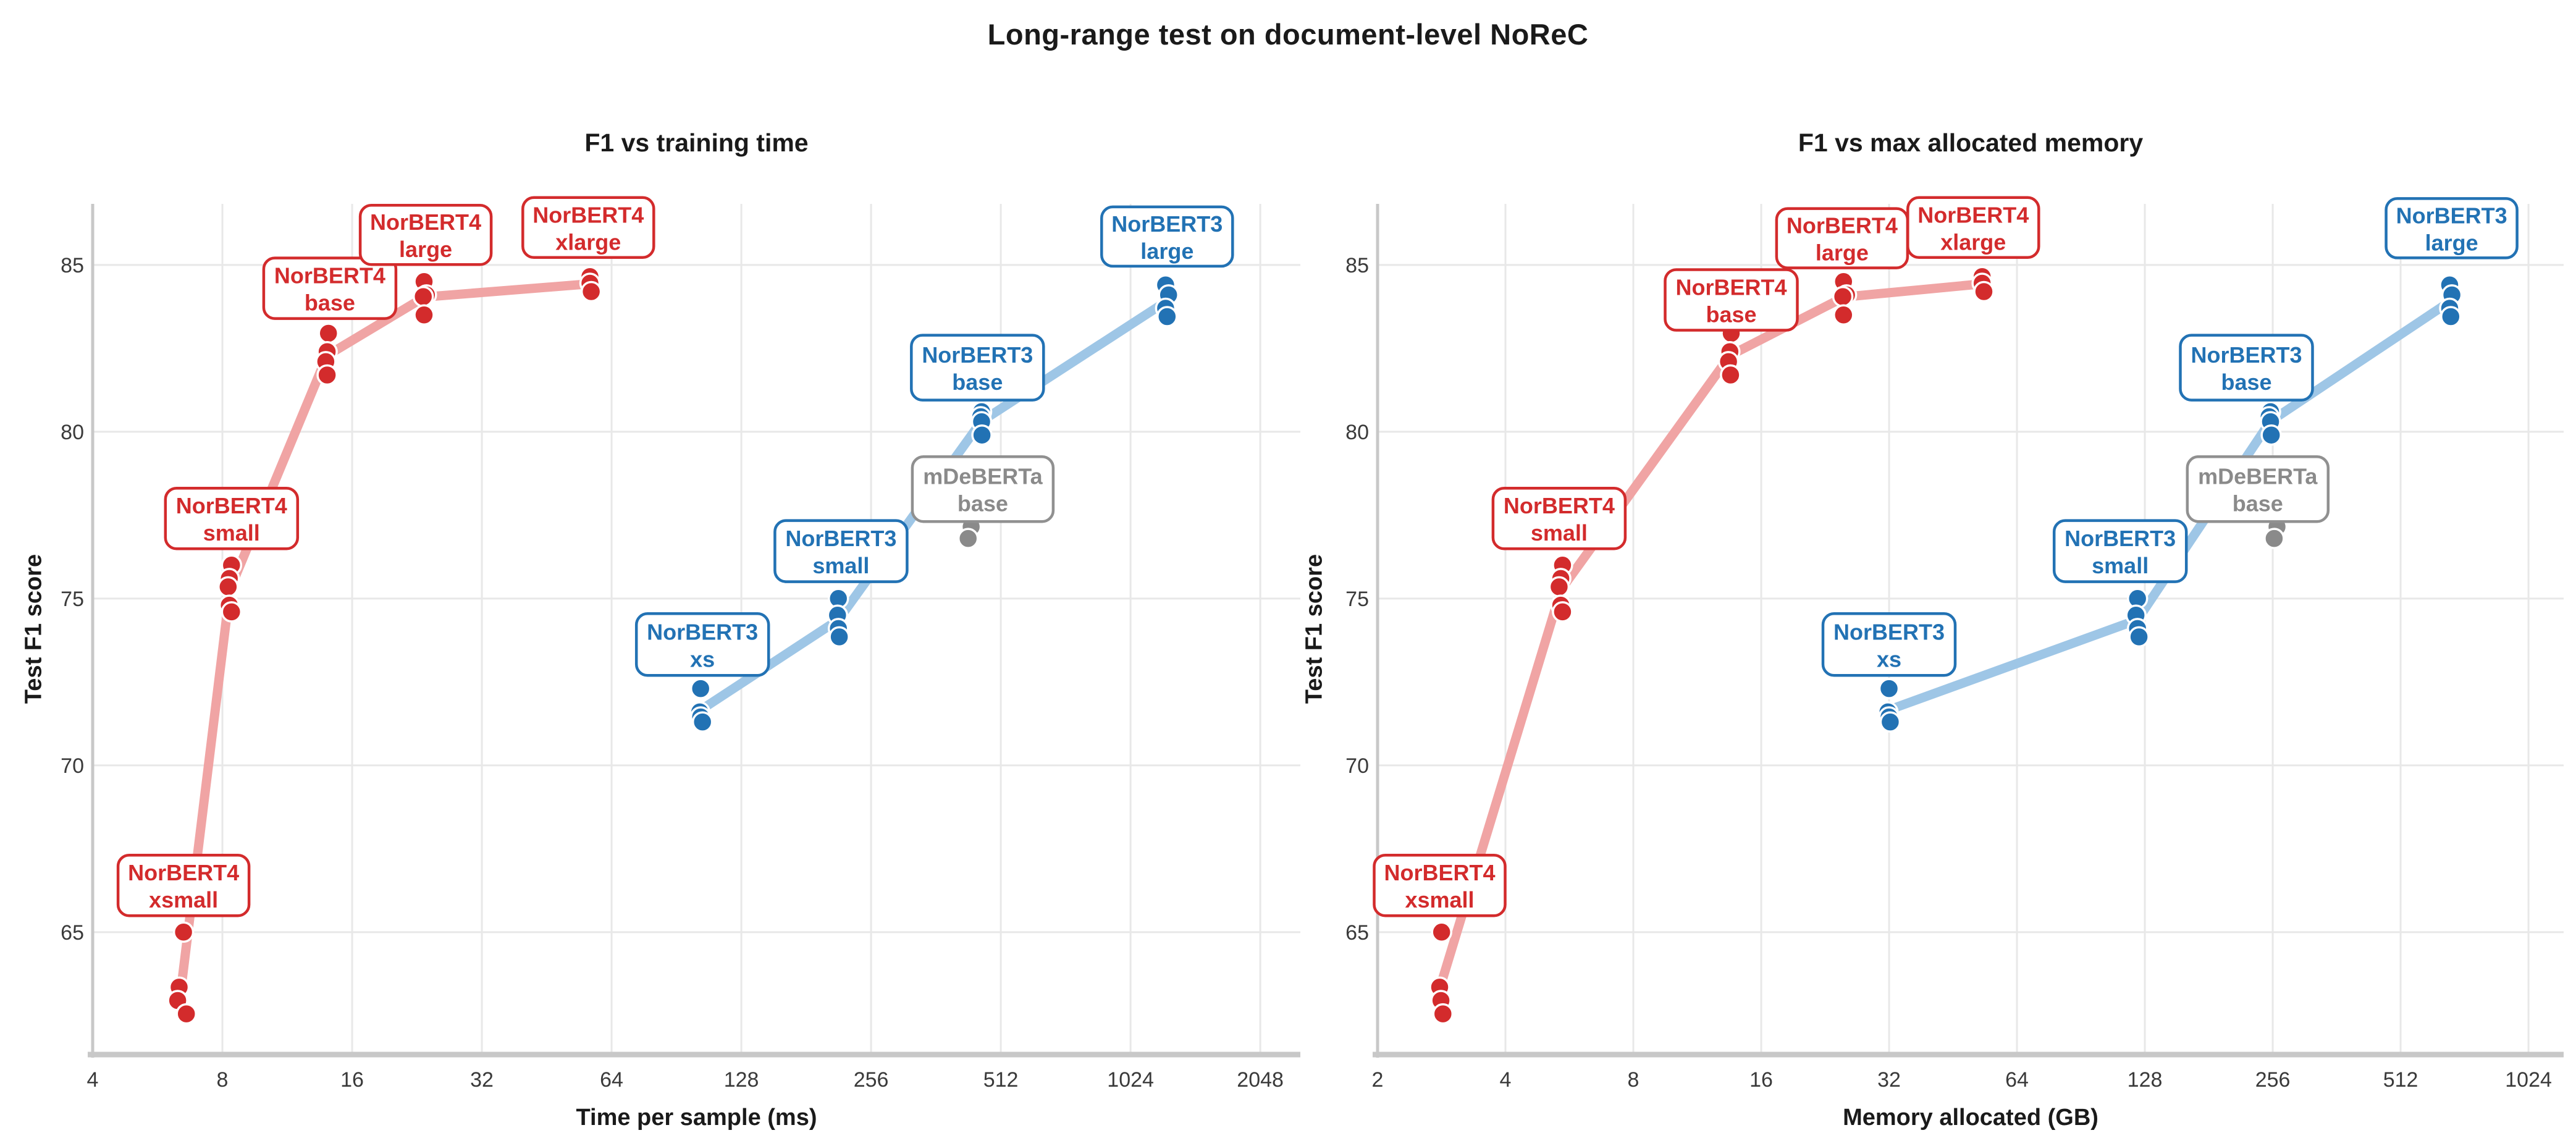 This screenshot has height=1146, width=2576. Describe the element at coordinates (1357, 433) in the screenshot. I see `y-tick-label: 80` at that location.